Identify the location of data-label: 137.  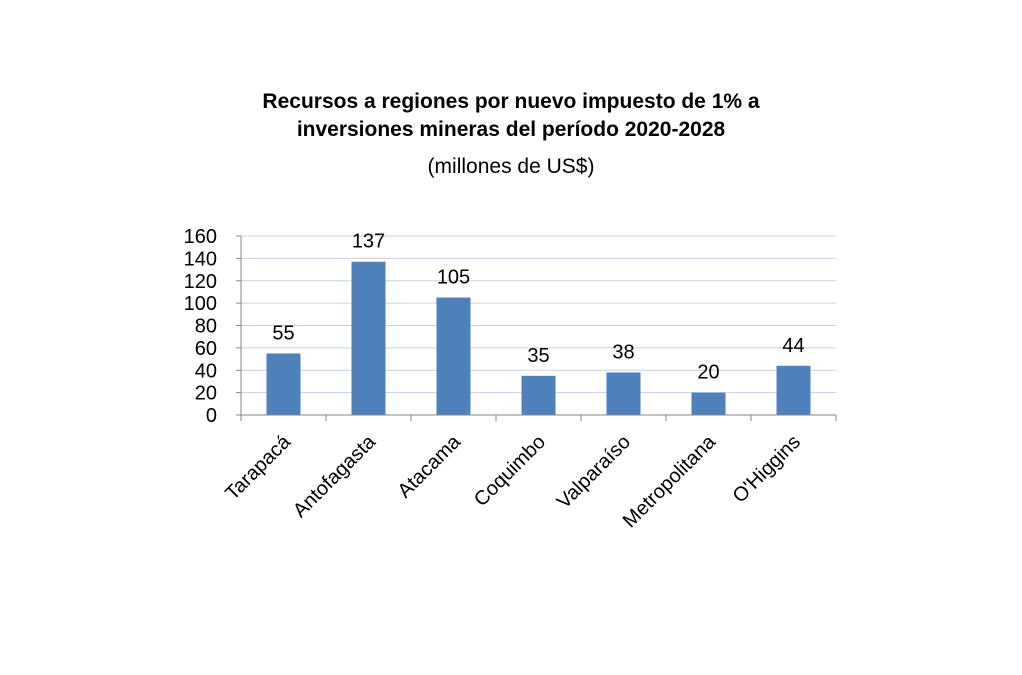
(368, 242).